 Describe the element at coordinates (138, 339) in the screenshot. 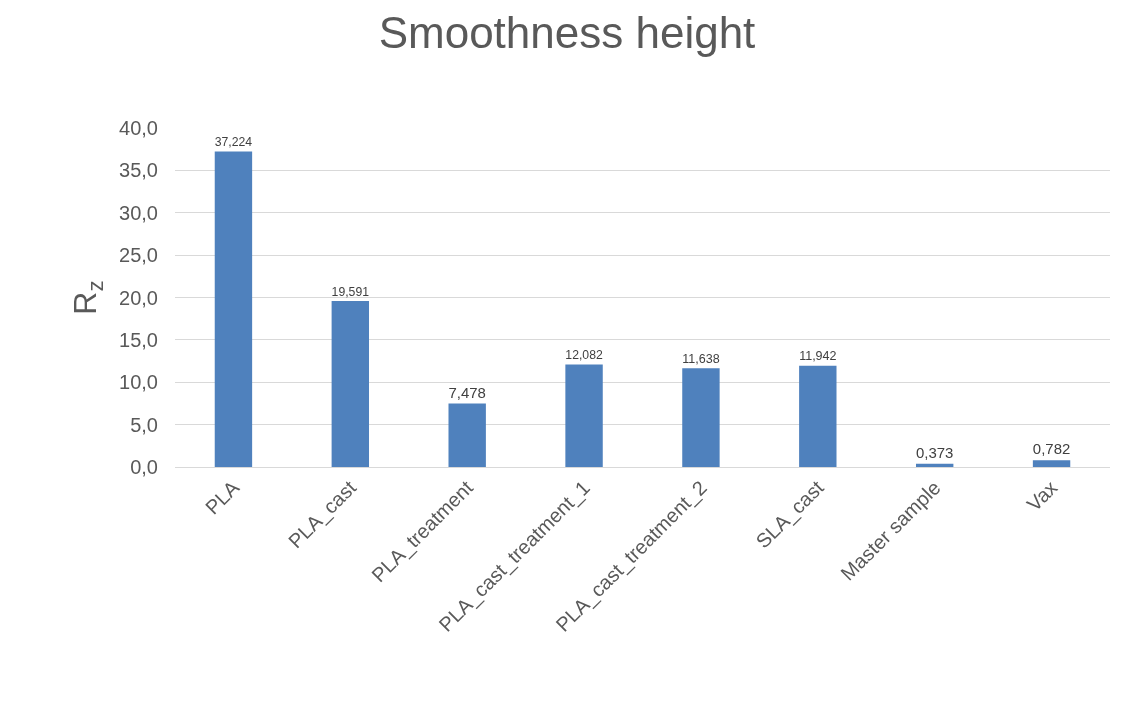

I see `y-tick-label: 15,0` at that location.